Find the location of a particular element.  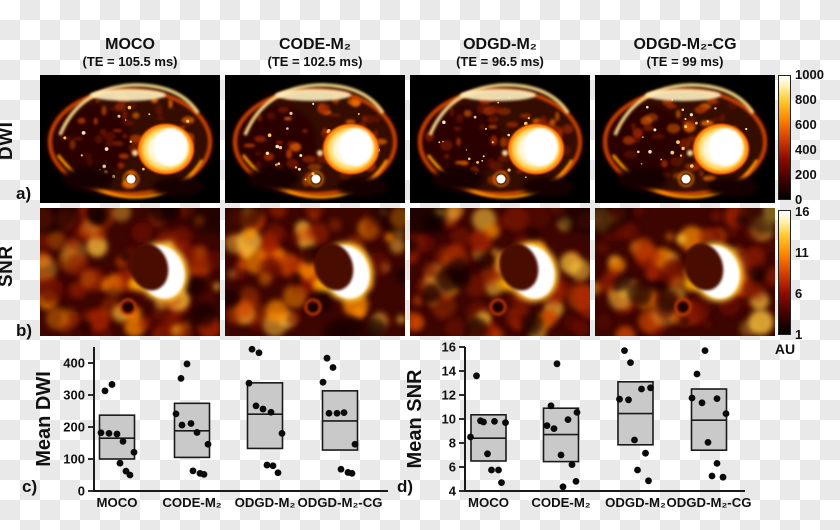

y-axis-label: Mean SNR is located at coordinates (415, 418).